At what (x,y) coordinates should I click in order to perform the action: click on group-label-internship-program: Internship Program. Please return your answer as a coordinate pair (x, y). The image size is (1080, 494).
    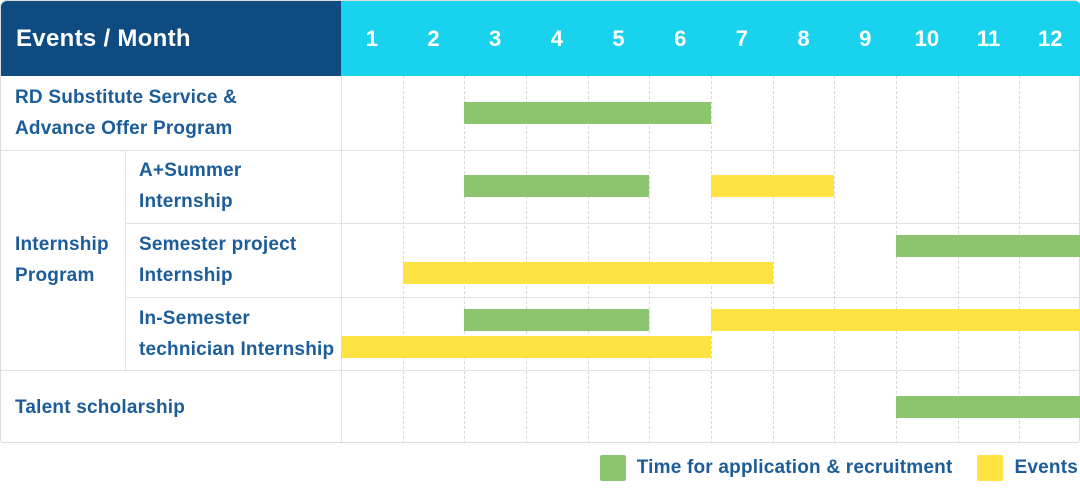
    Looking at the image, I should click on (63, 260).